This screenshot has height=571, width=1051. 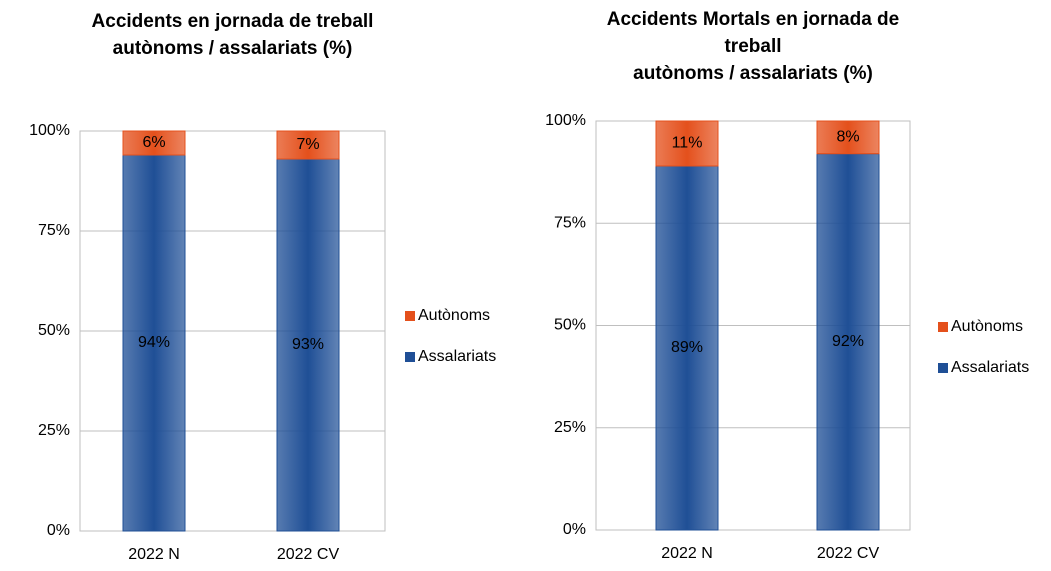 What do you see at coordinates (233, 21) in the screenshot?
I see `chart-title: Accidents en jornada de treball` at bounding box center [233, 21].